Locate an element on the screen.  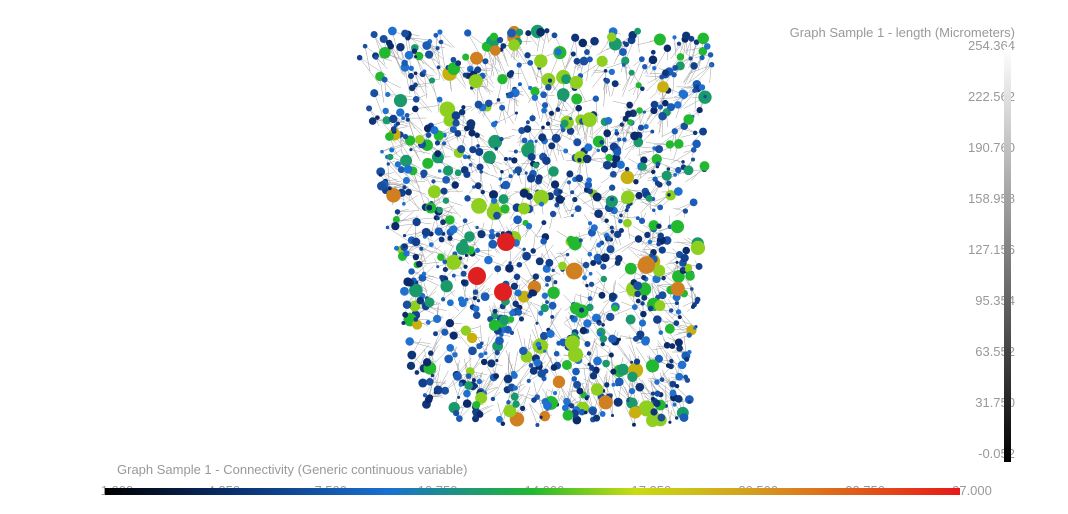
colorbar-tick-label: 254.364 is located at coordinates (991, 45).